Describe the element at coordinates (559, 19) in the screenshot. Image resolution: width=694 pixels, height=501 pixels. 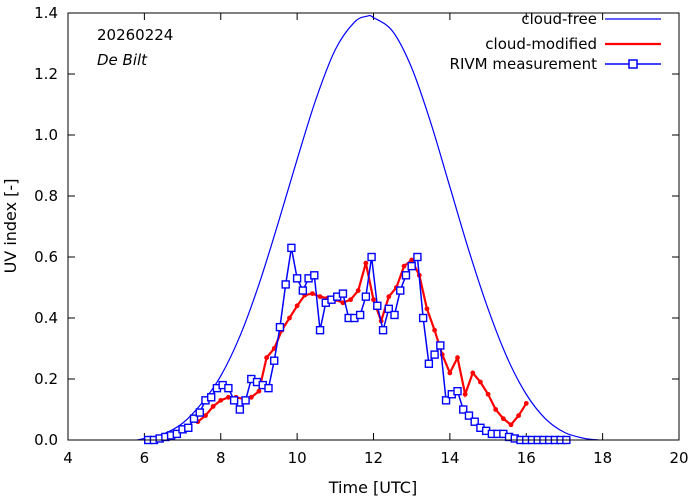
I see `legend-label-cloud-free: cloud-free` at that location.